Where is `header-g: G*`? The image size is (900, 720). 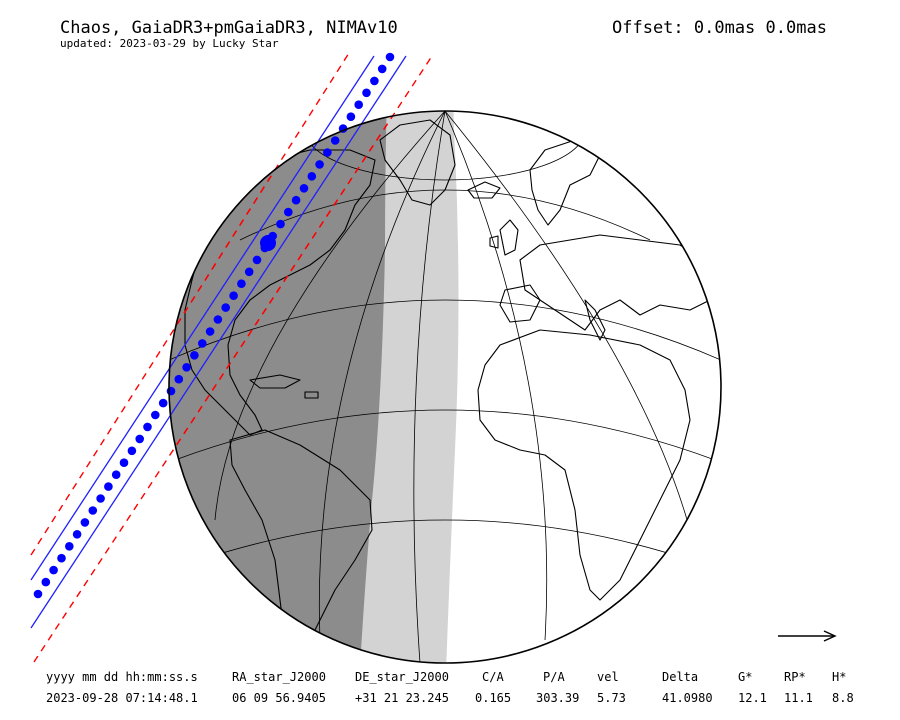 header-g: G* is located at coordinates (745, 677).